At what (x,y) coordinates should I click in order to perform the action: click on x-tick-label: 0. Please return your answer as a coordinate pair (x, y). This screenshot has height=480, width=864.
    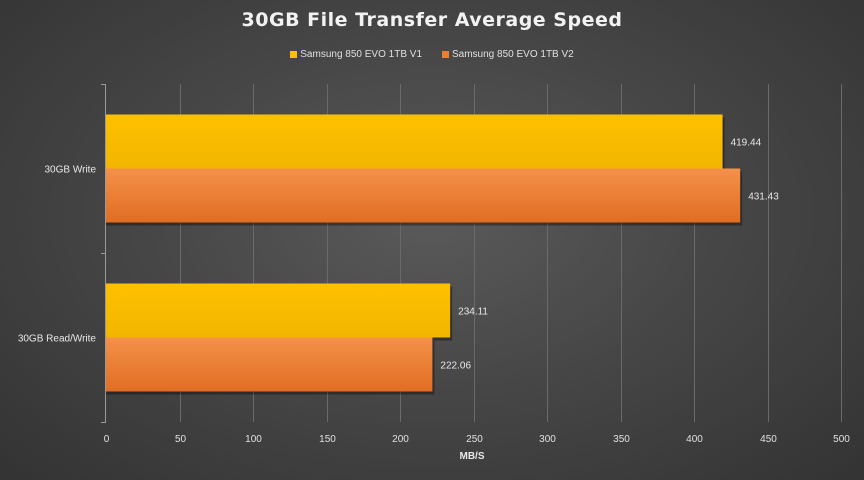
    Looking at the image, I should click on (107, 439).